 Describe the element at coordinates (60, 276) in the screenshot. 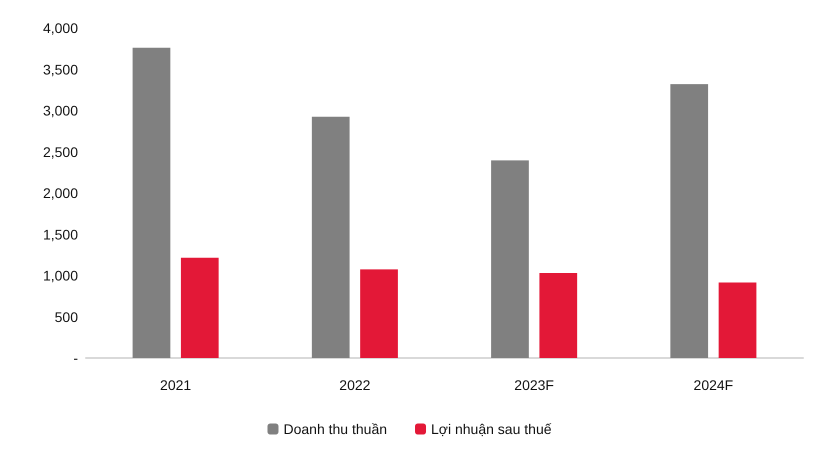

I see `y-tick-label: 1,000` at that location.